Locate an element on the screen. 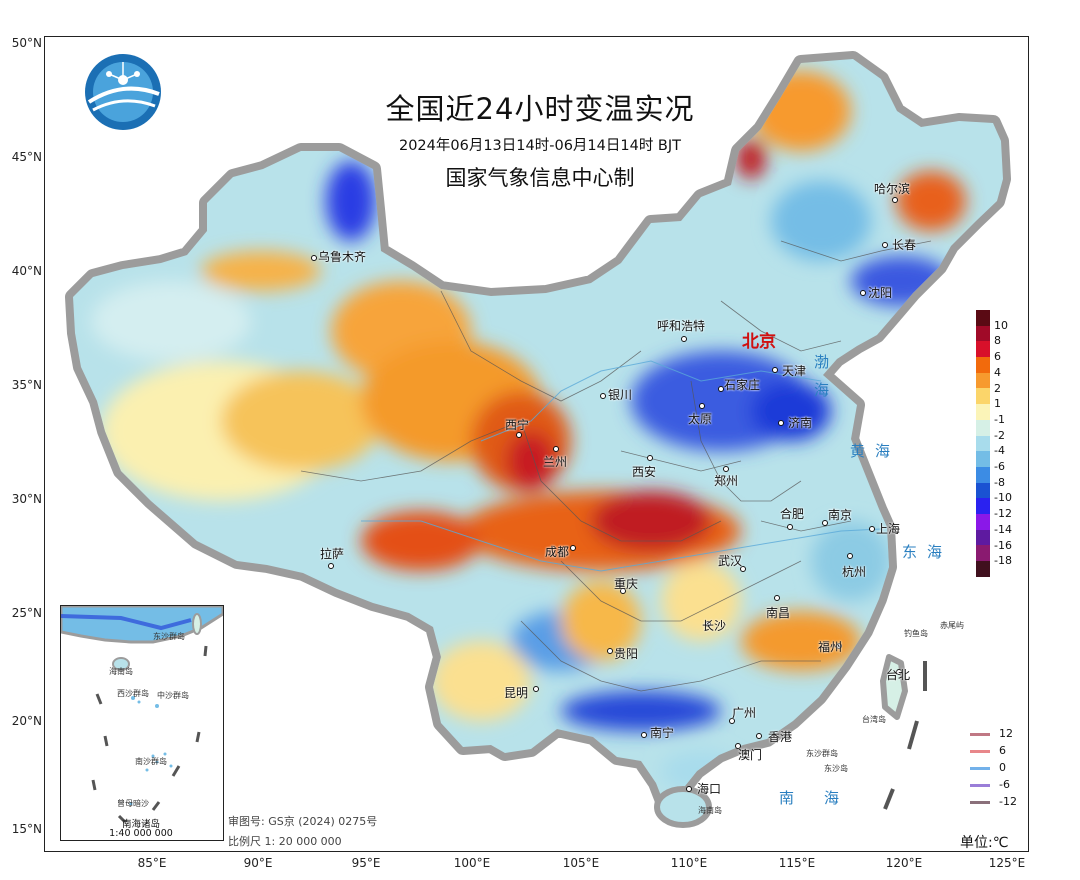 The width and height of the screenshot is (1080, 880). colorbar-tick-label: -1 is located at coordinates (999, 419).